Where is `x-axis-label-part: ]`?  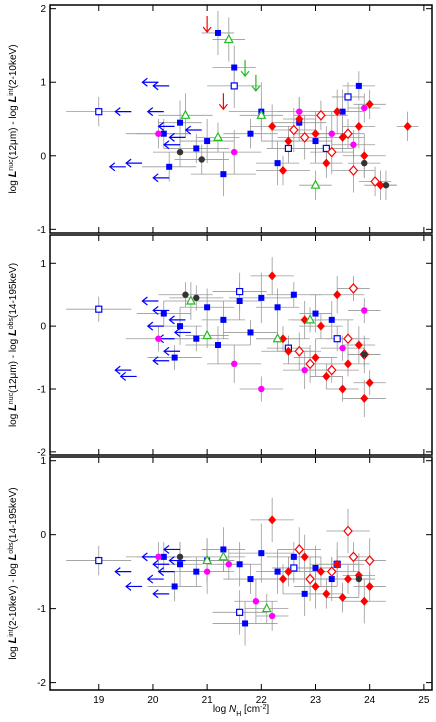
x-axis-label-part: ] is located at coordinates (267, 709).